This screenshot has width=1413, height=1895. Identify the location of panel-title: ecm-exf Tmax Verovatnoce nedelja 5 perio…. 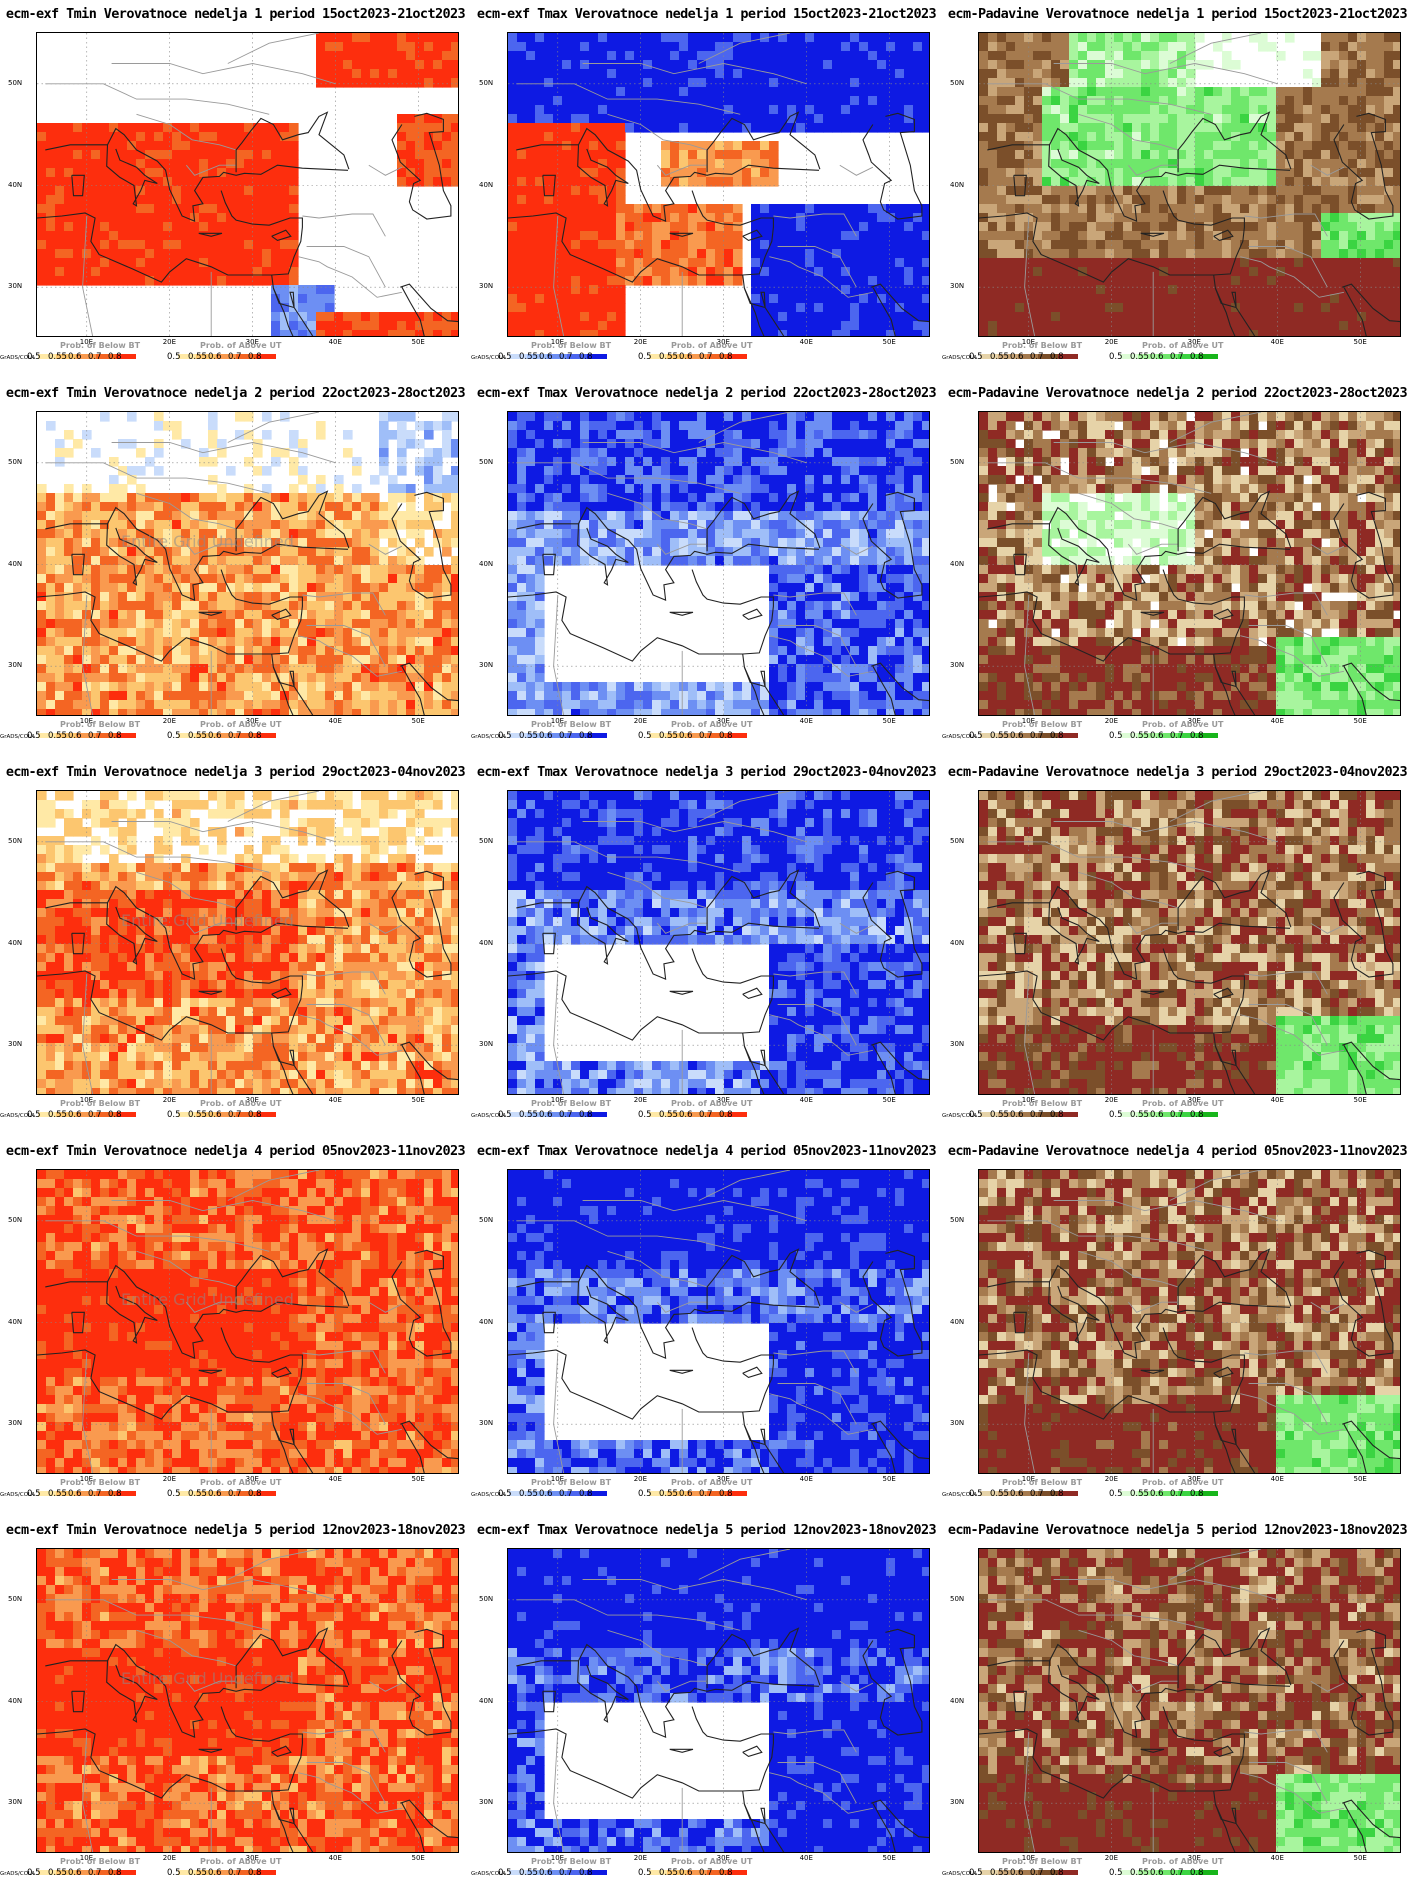
(706, 1530).